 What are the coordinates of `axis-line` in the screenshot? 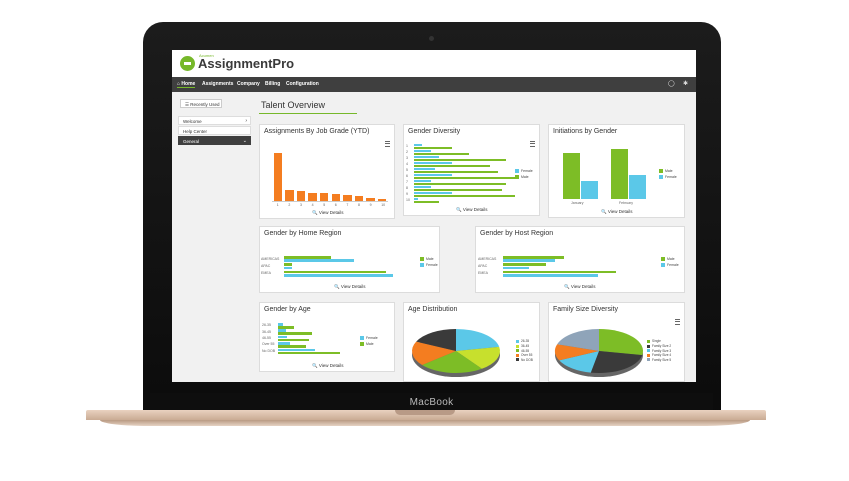 It's located at (330, 201).